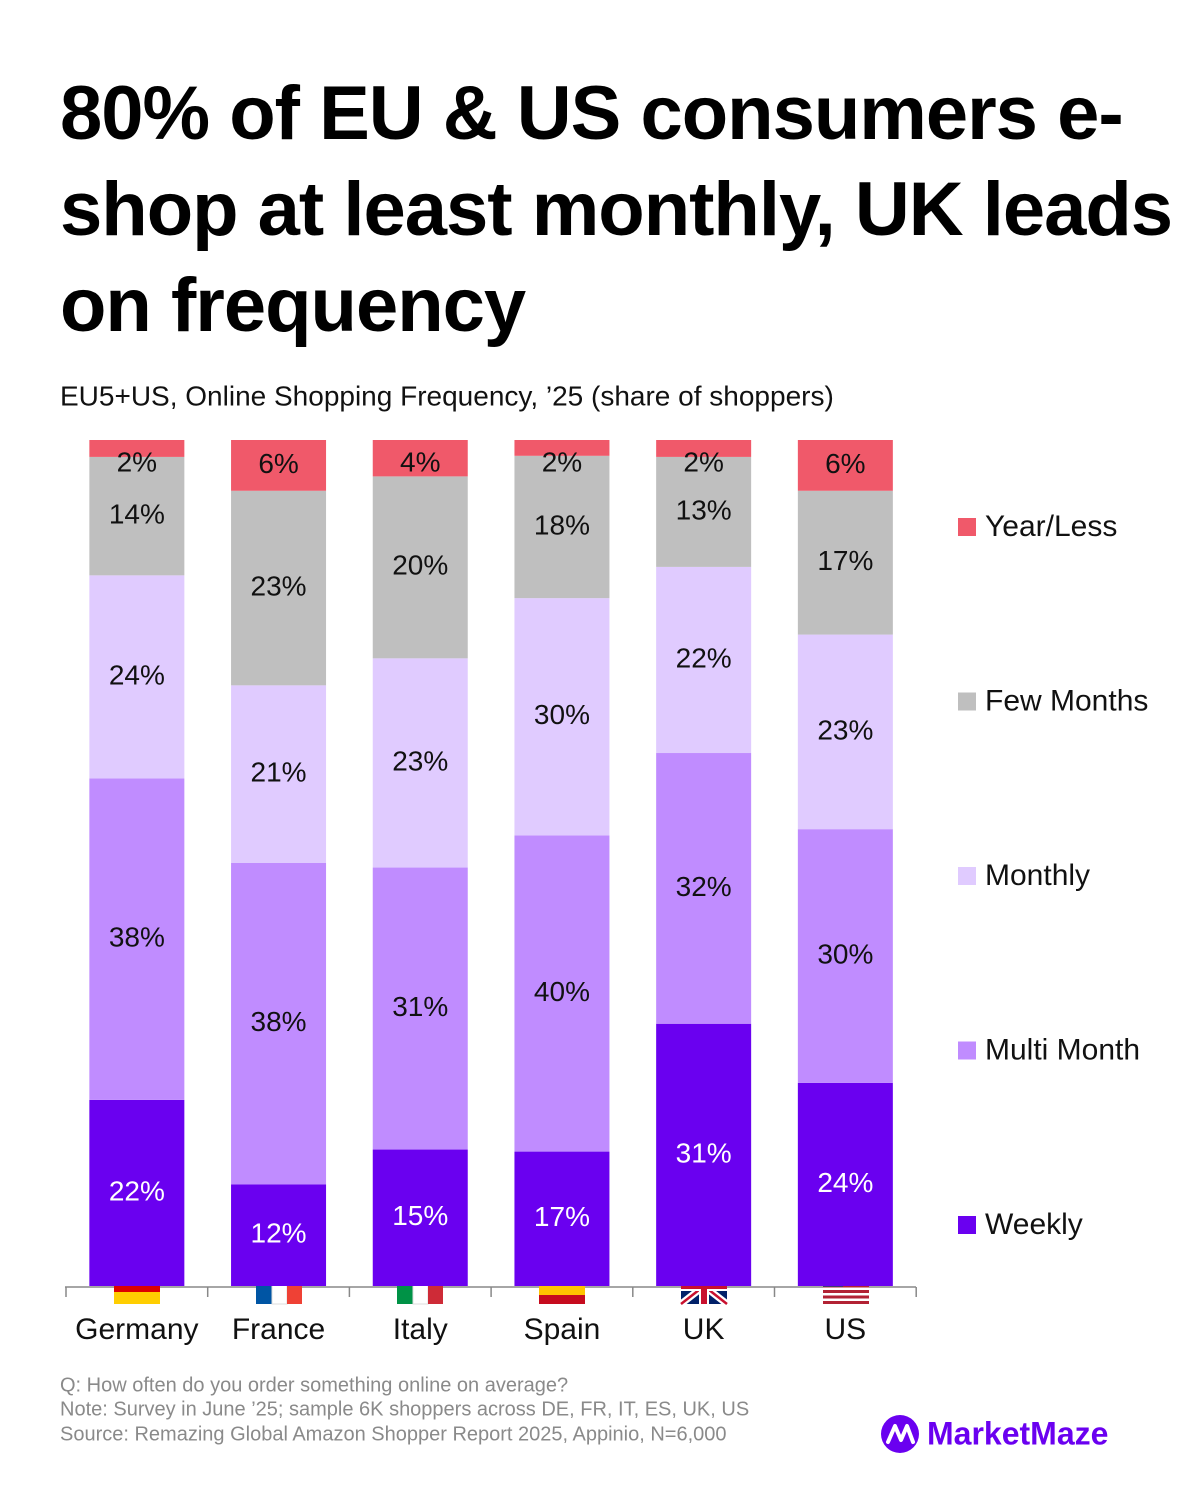 The image size is (1200, 1500). What do you see at coordinates (1034, 1224) in the screenshot?
I see `legend-label: Weekly` at bounding box center [1034, 1224].